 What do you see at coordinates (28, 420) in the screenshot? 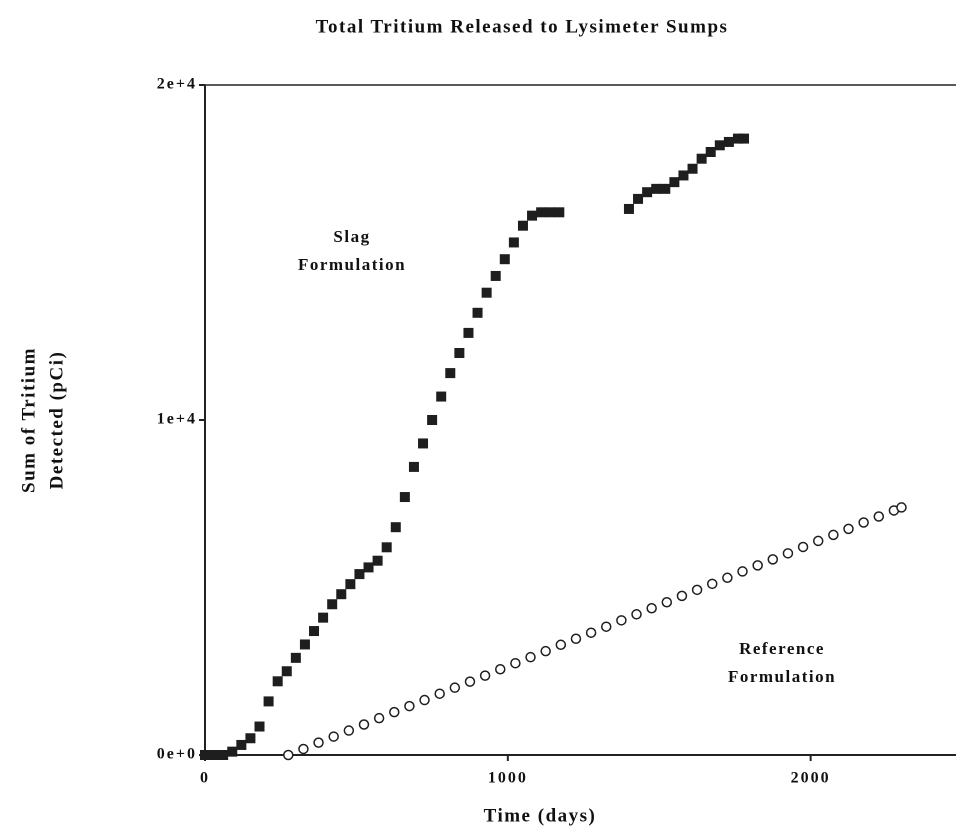
I see `y-axis-label: Sum of Tritium` at bounding box center [28, 420].